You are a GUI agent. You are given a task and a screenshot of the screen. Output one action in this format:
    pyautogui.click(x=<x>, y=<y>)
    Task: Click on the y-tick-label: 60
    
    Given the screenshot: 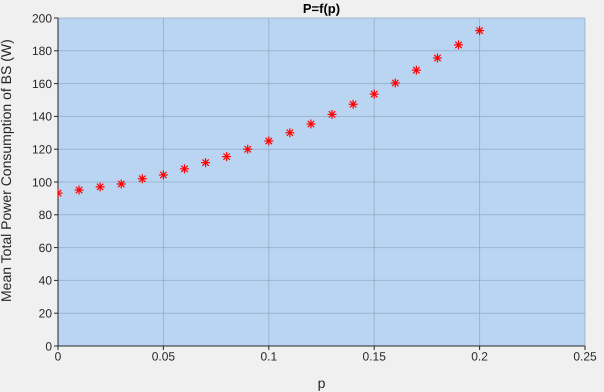 What is the action you would take?
    pyautogui.click(x=45, y=247)
    